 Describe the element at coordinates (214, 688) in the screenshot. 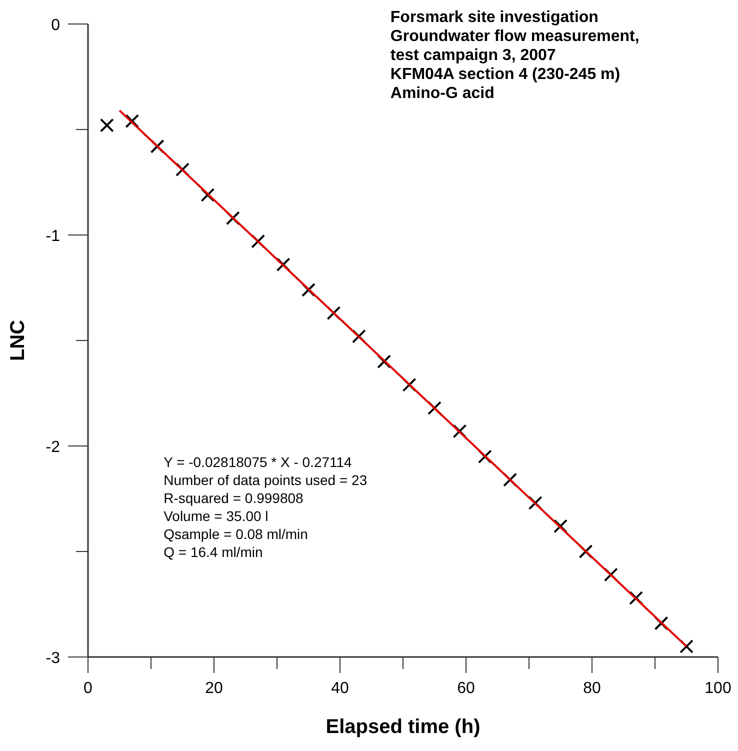

I see `x-tick-label: 20` at that location.